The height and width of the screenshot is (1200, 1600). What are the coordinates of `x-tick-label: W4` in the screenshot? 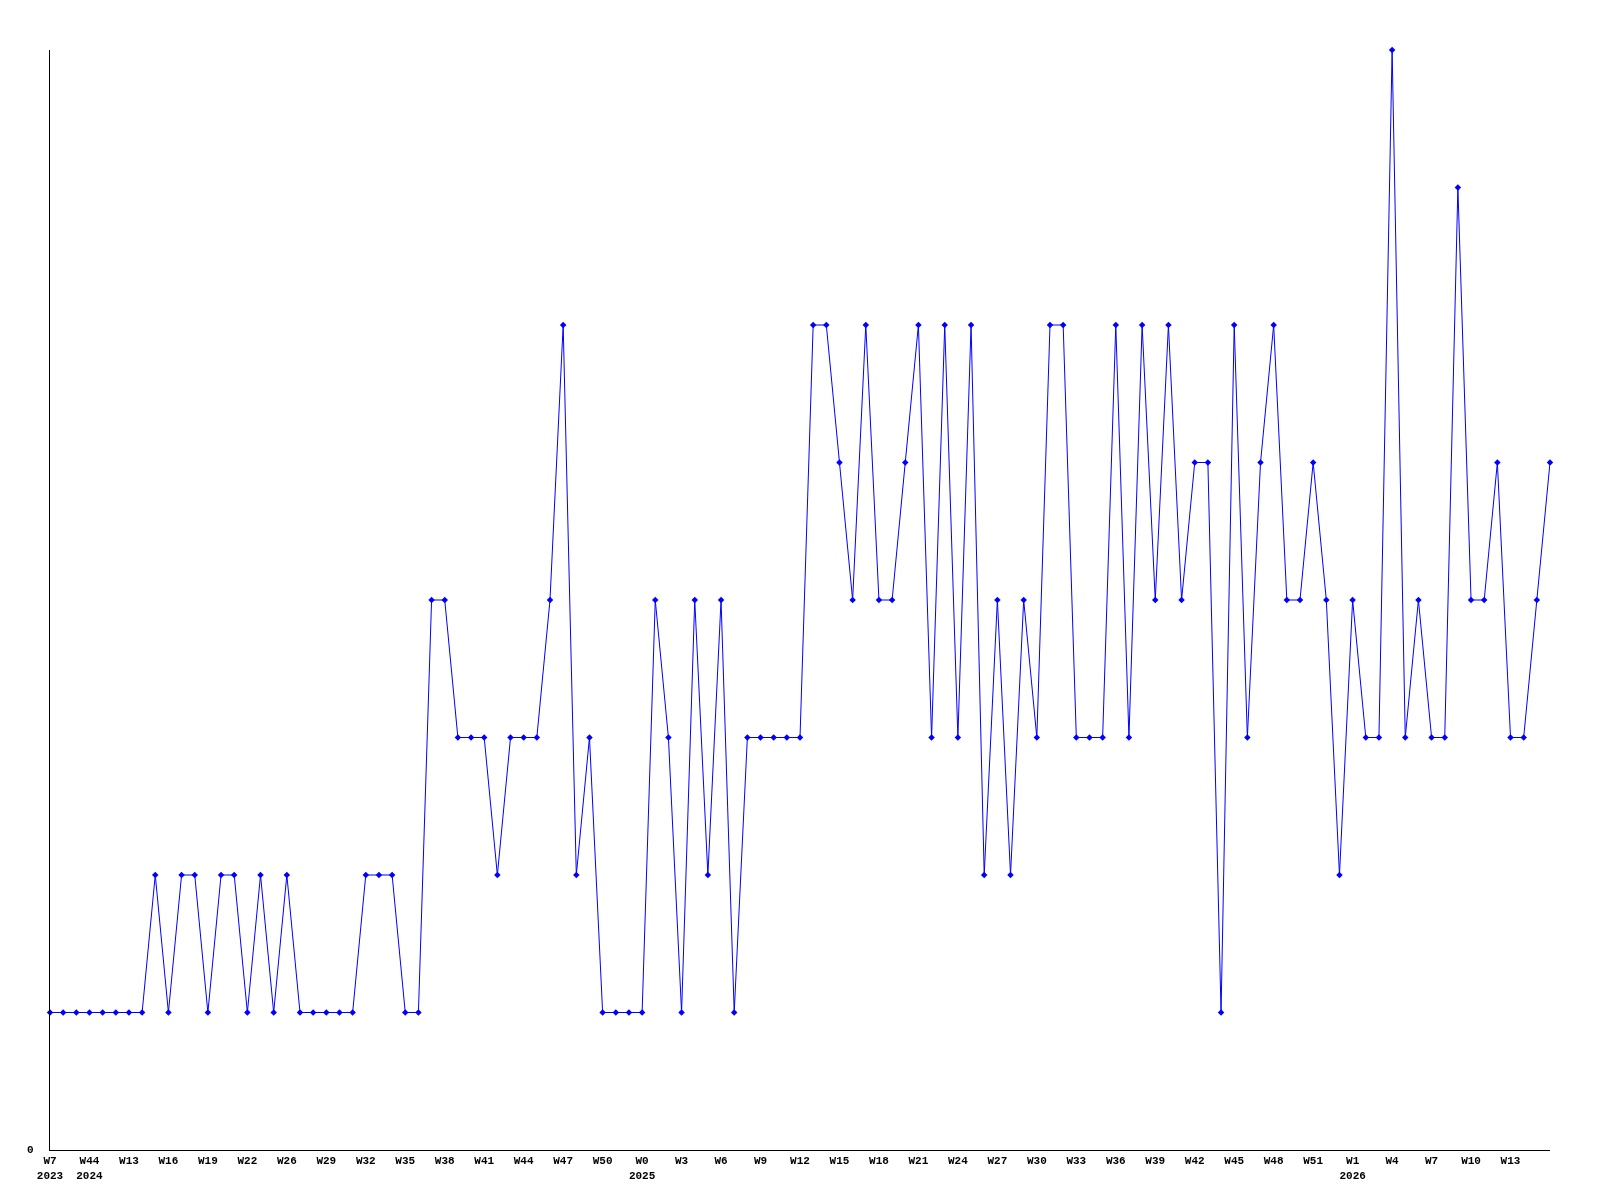 It's located at (1392, 1161).